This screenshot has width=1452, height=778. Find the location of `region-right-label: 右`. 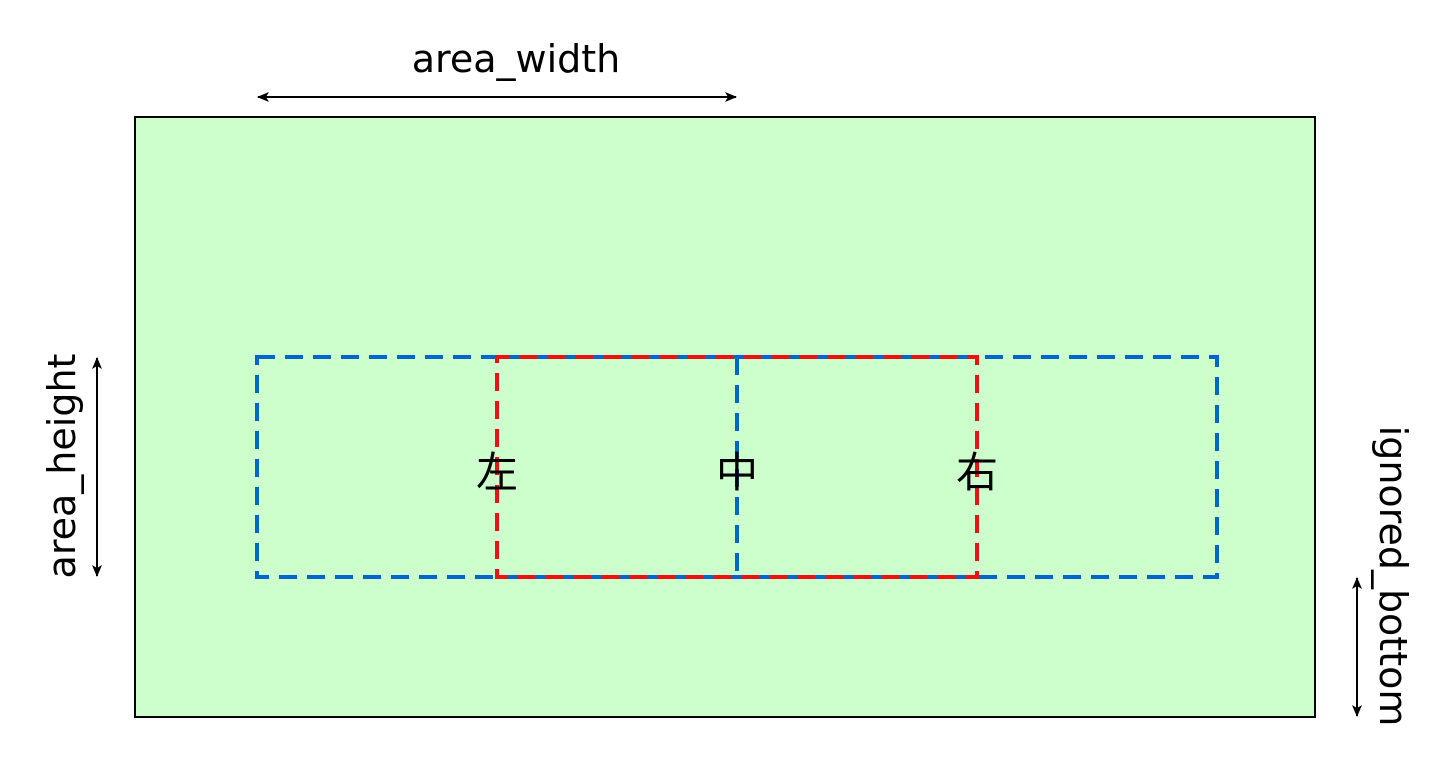

region-right-label: 右 is located at coordinates (977, 472).